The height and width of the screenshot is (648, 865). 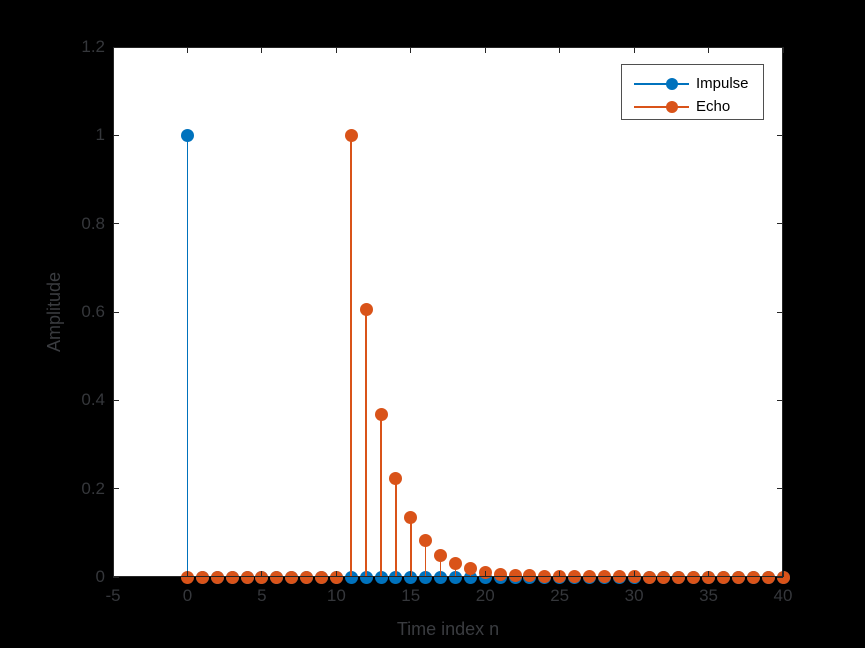 I want to click on y-tick-label: 1, so click(x=100, y=135).